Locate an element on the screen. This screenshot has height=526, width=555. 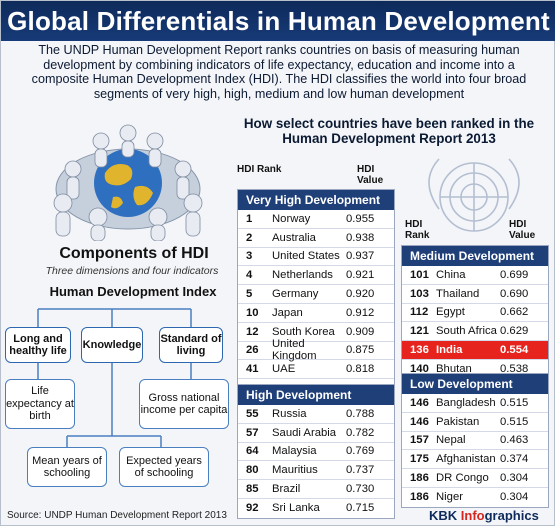
value-cell: 0.938 is located at coordinates (360, 237).